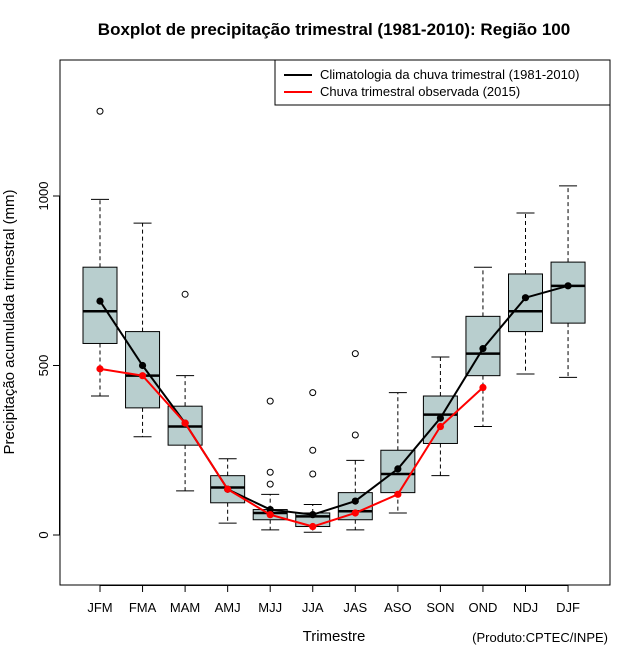 The width and height of the screenshot is (640, 660). I want to click on x-tick-label: ASO, so click(397, 607).